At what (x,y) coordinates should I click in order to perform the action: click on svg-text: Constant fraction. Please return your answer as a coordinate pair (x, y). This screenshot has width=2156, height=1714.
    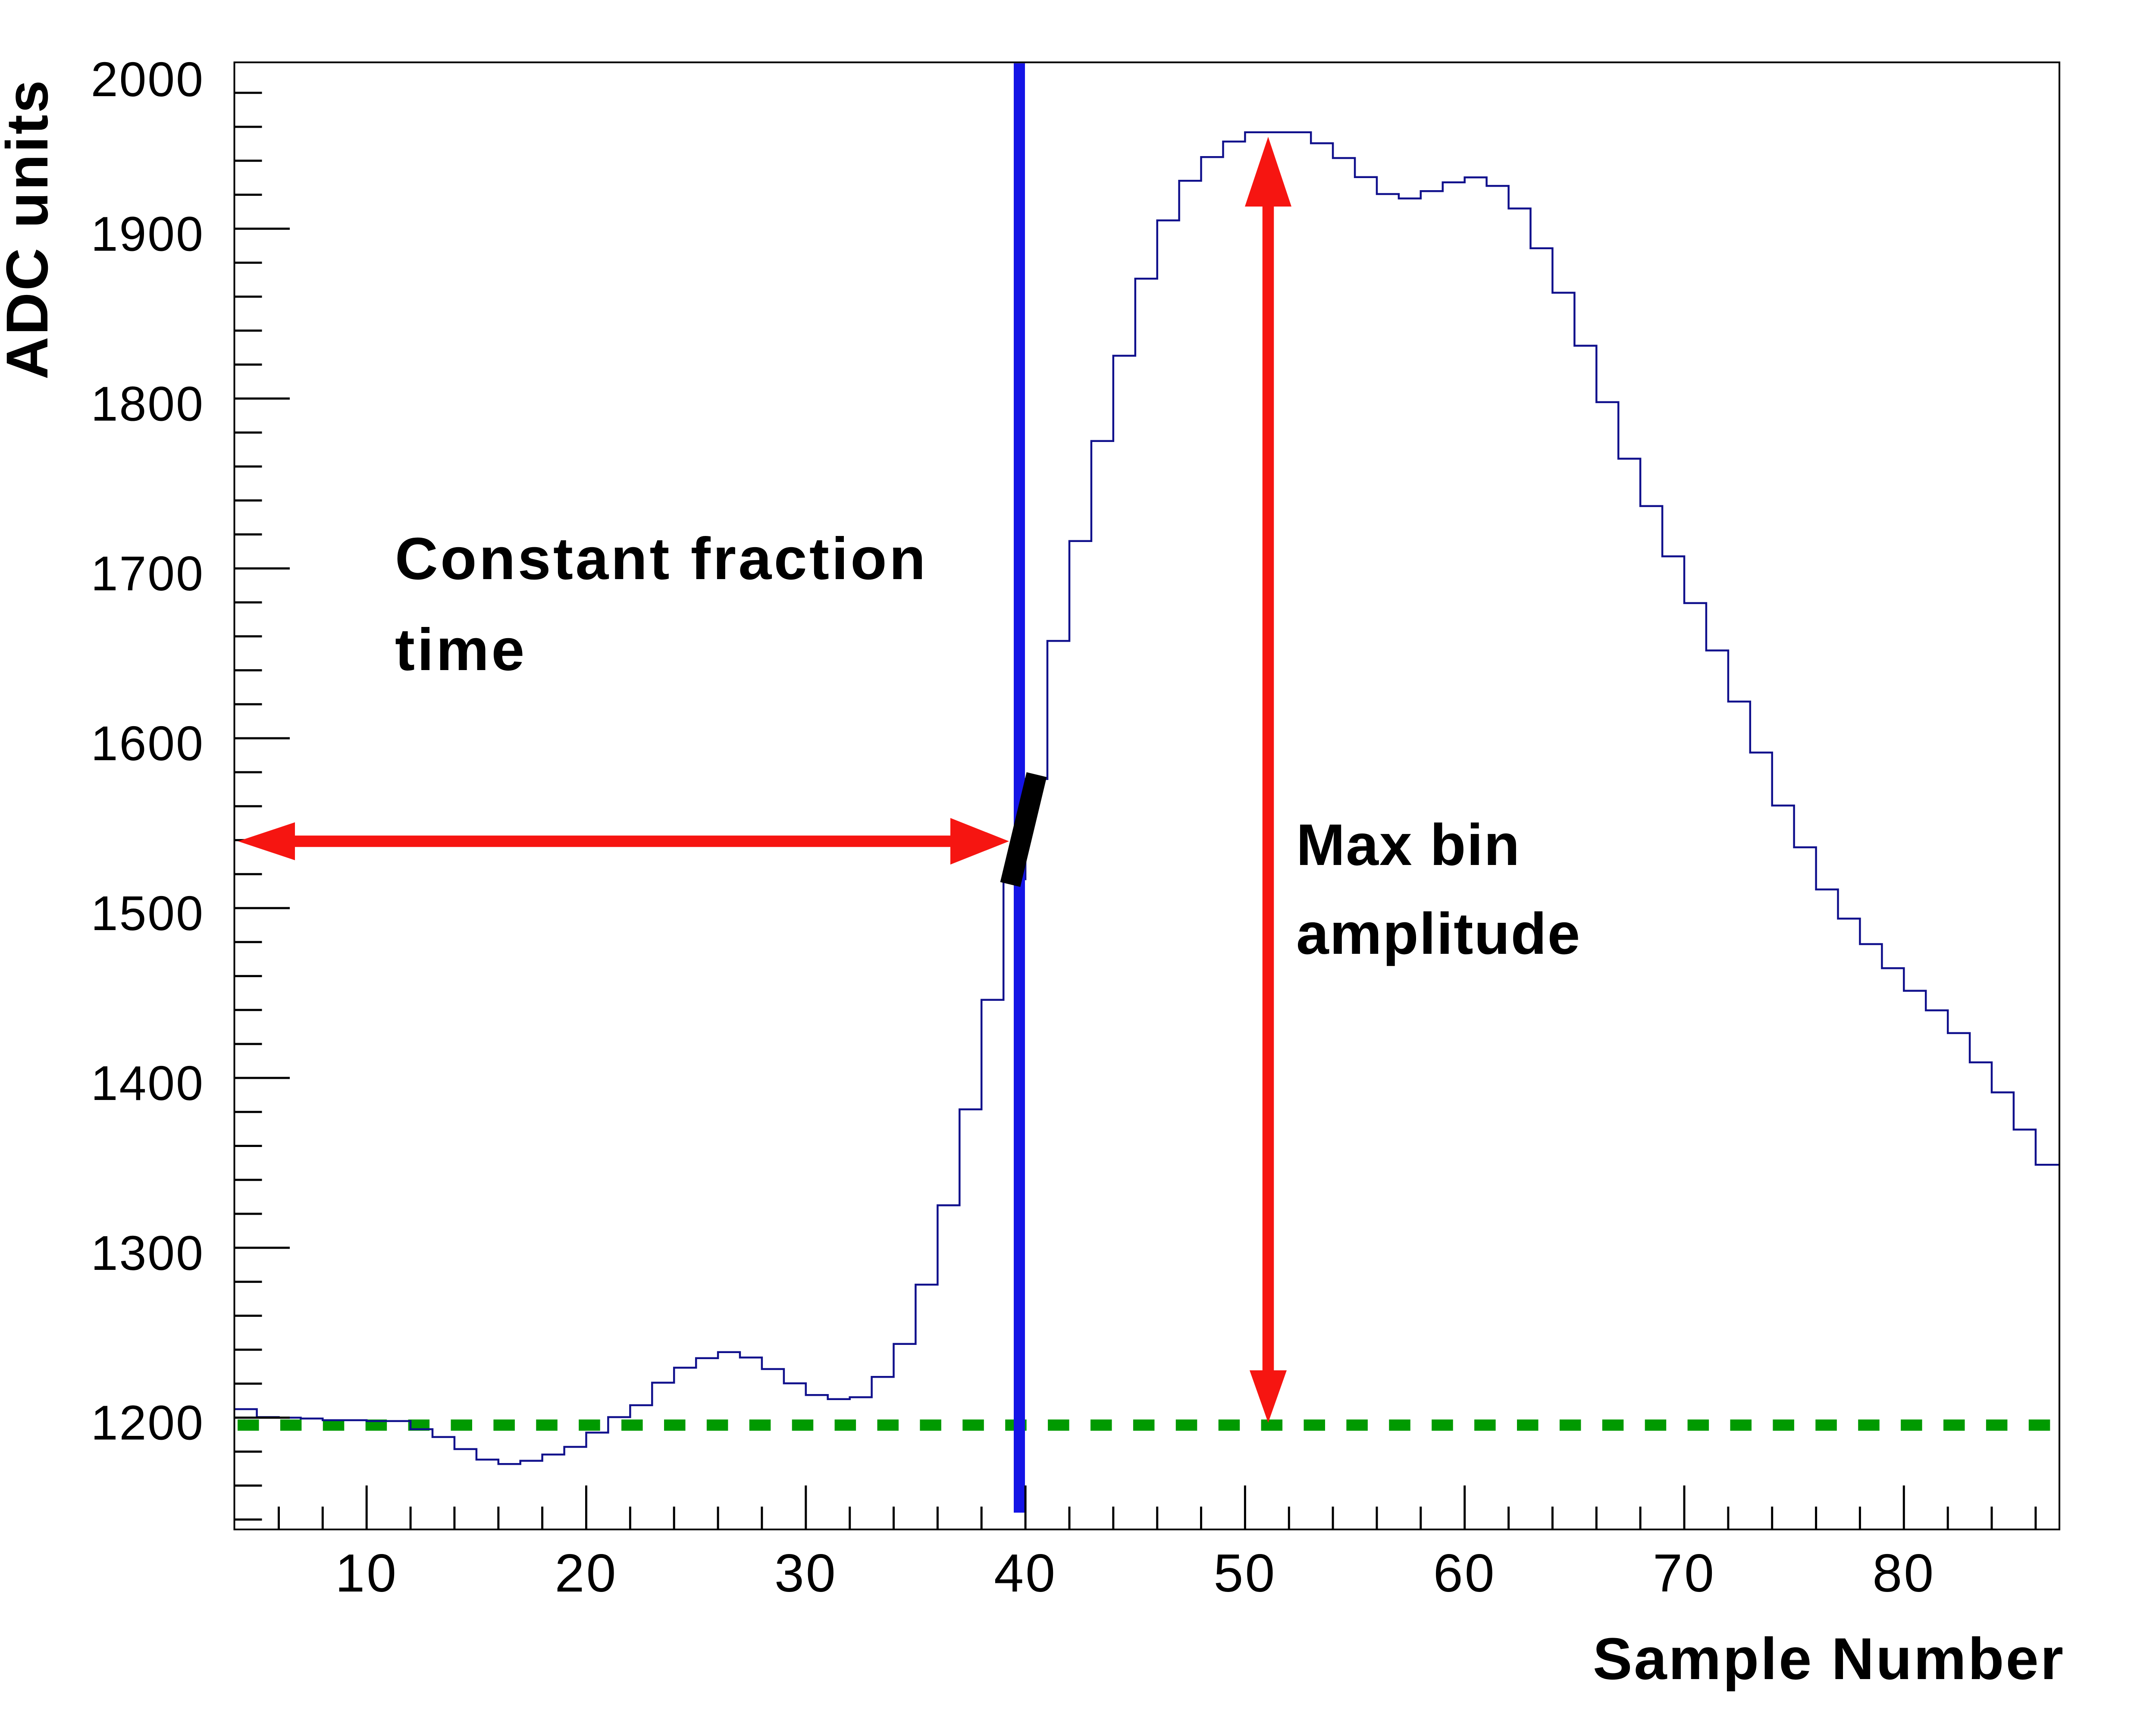
    Looking at the image, I should click on (661, 559).